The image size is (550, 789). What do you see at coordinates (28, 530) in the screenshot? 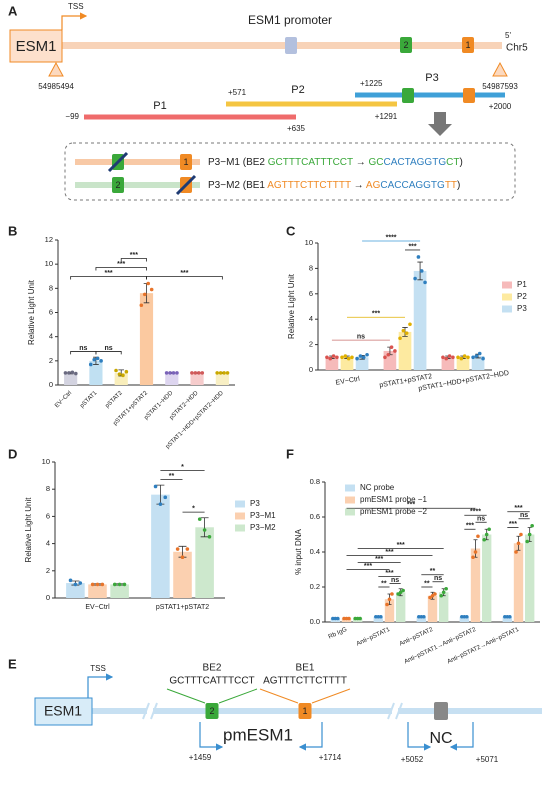
I see `y-axis-label: Relative Light Unit` at bounding box center [28, 530].